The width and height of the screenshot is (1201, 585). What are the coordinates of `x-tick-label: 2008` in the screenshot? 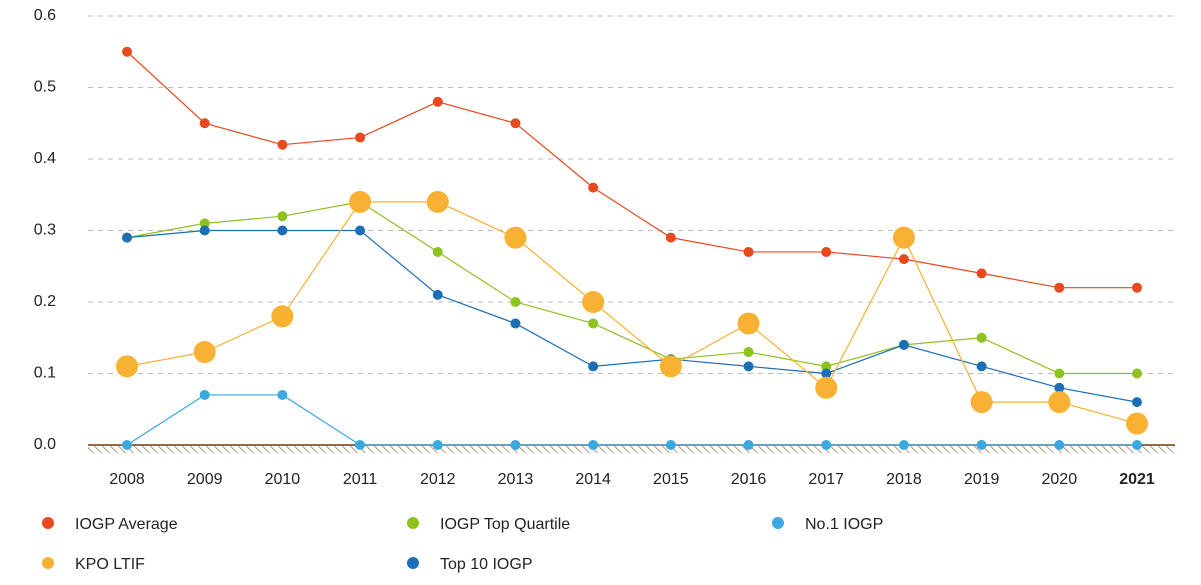 It's located at (127, 479).